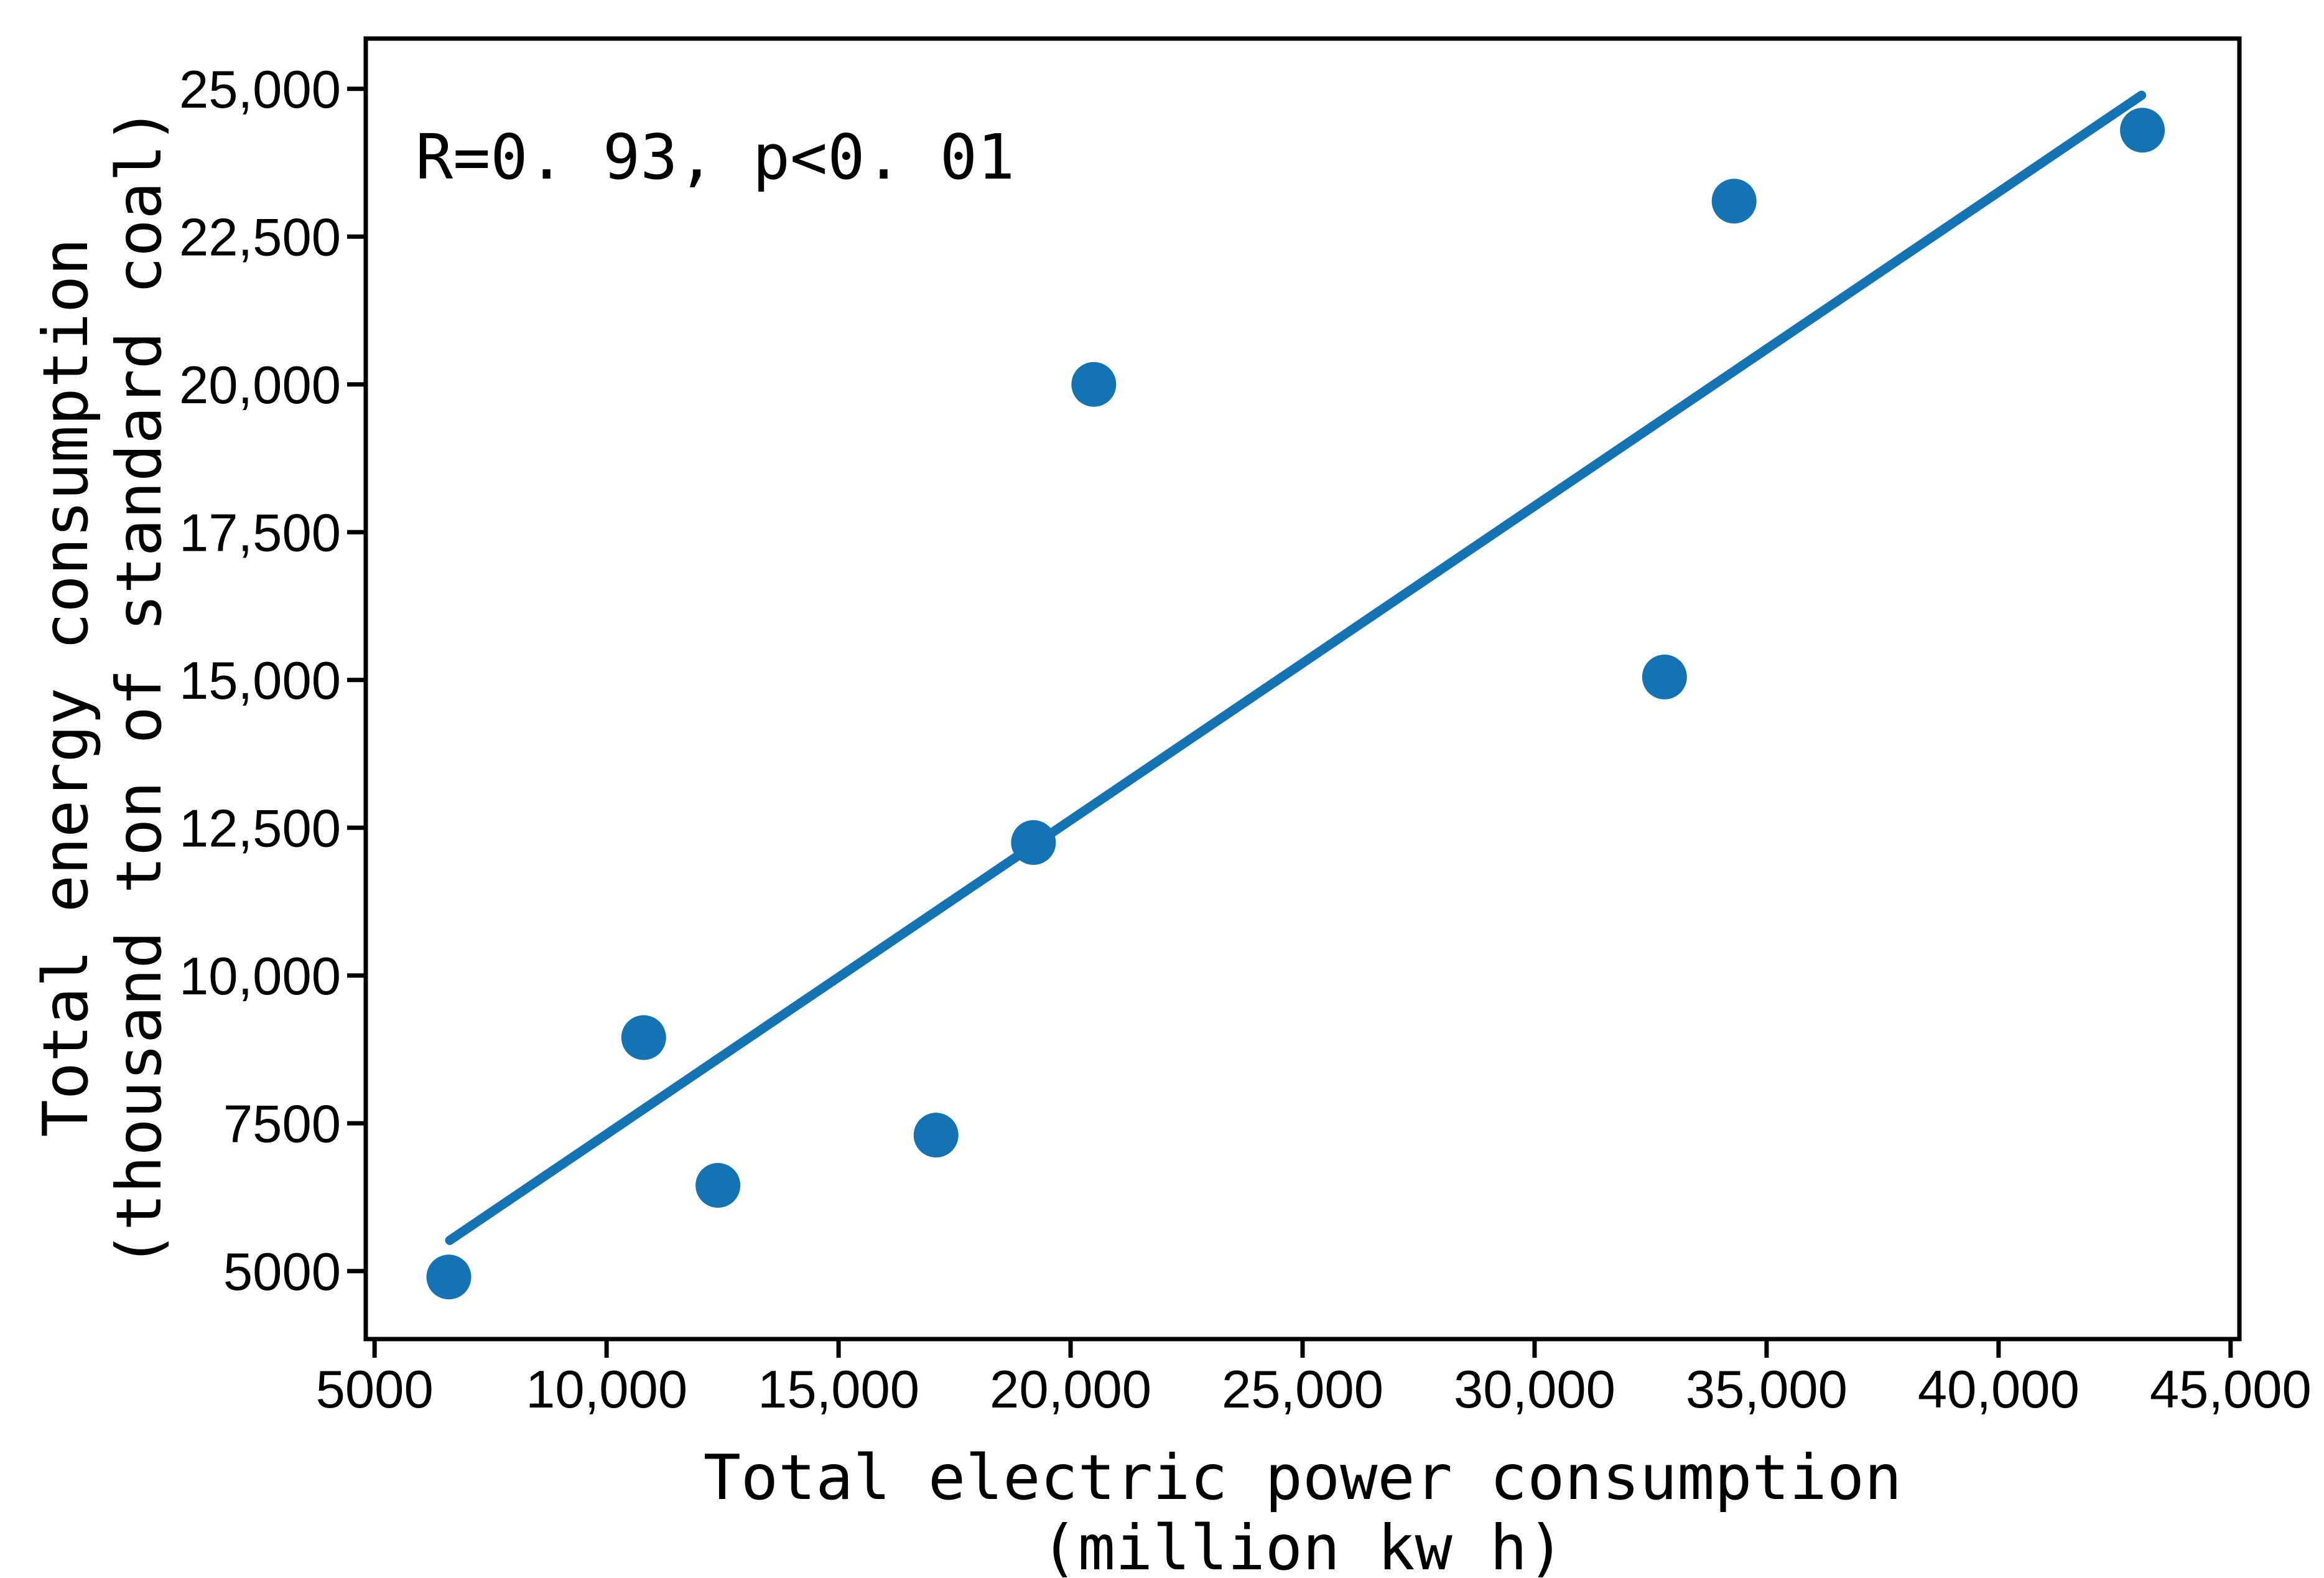 The width and height of the screenshot is (2324, 1578). What do you see at coordinates (1999, 1389) in the screenshot?
I see `x-tick-label: 40,000` at bounding box center [1999, 1389].